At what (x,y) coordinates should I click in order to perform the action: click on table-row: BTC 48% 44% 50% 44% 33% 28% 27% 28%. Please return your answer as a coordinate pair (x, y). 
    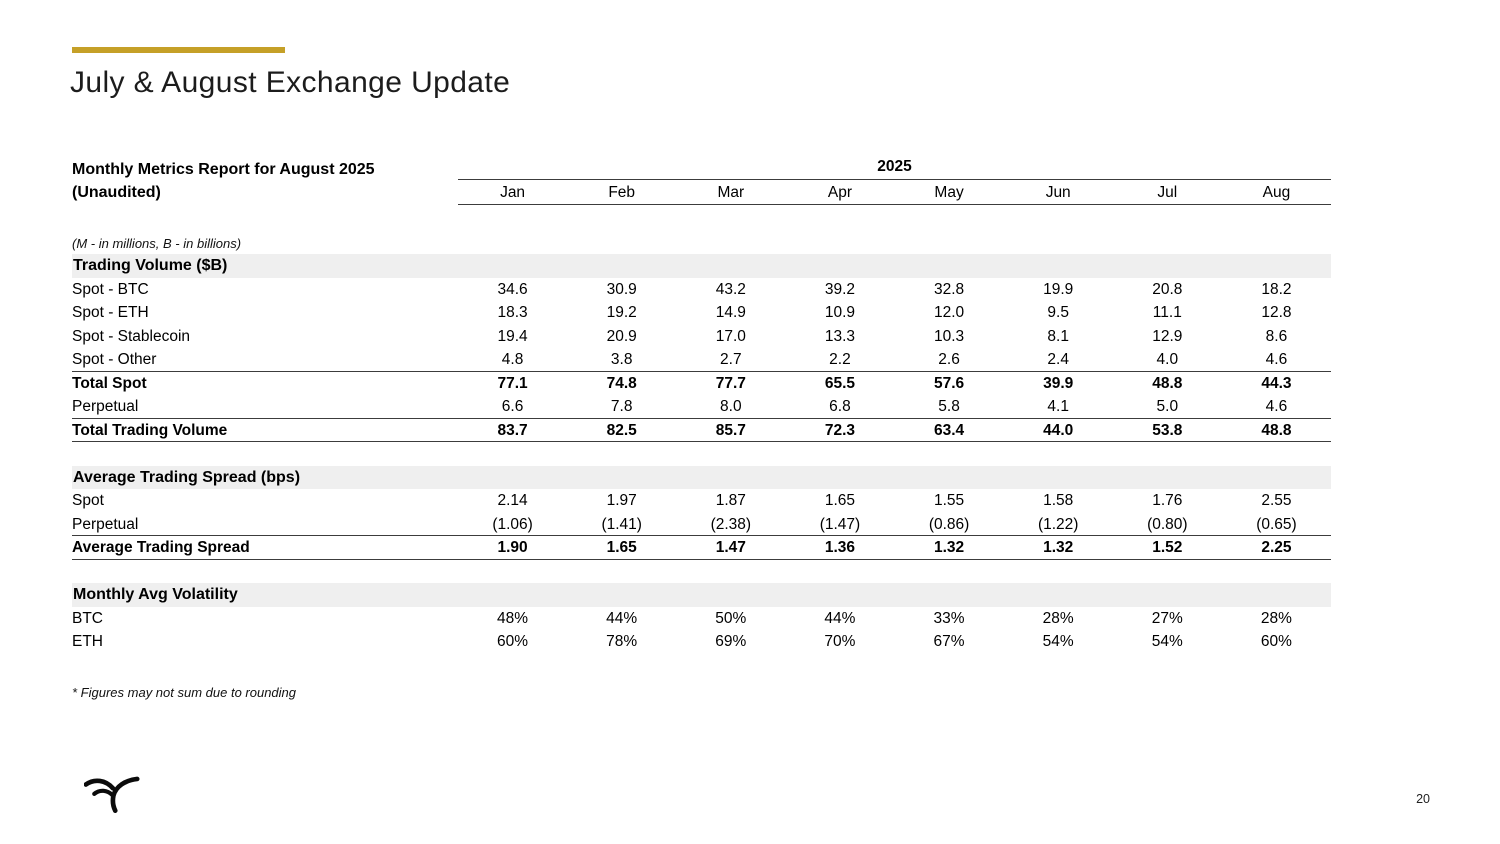
    Looking at the image, I should click on (701, 619).